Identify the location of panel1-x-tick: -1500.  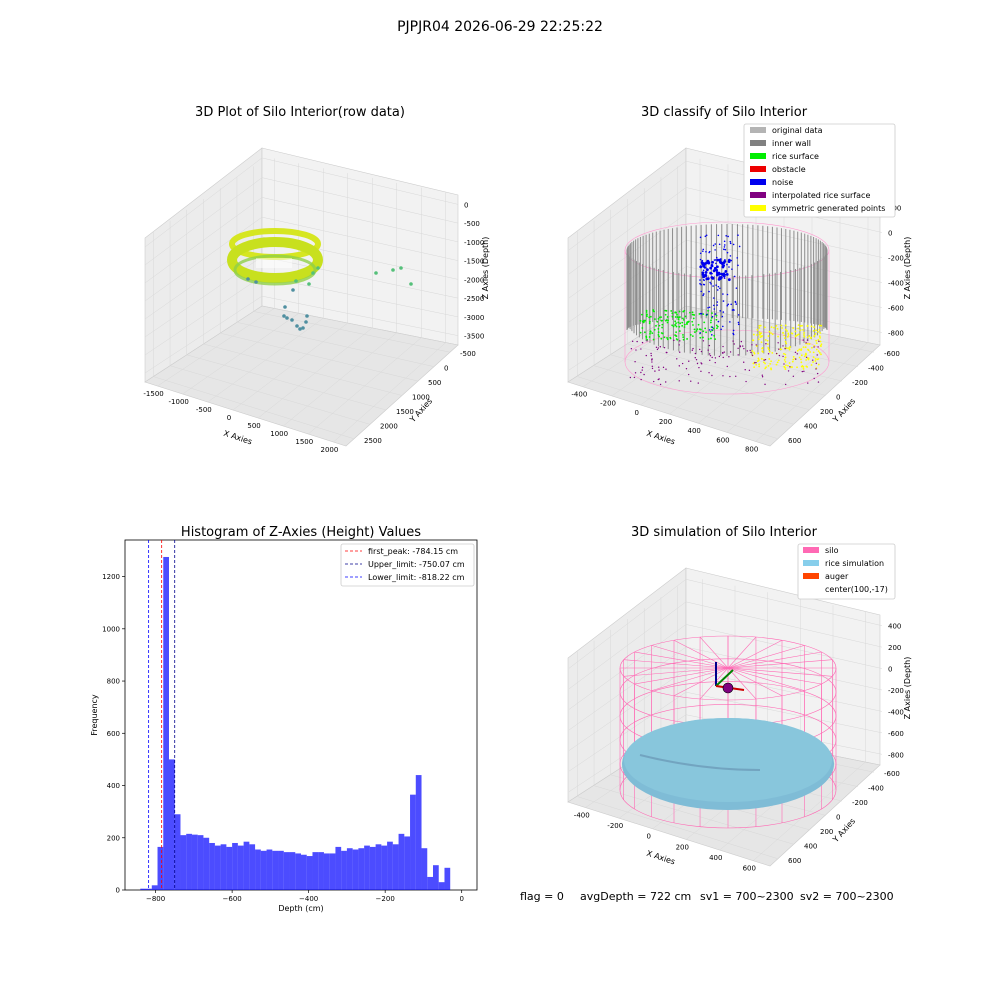
(153, 394).